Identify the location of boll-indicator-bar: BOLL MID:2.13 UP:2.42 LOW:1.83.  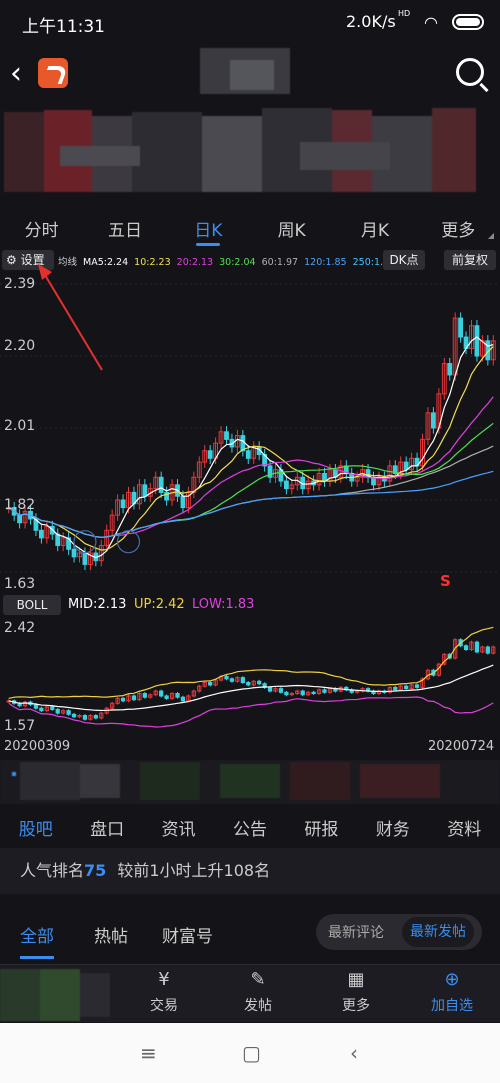
(250, 605).